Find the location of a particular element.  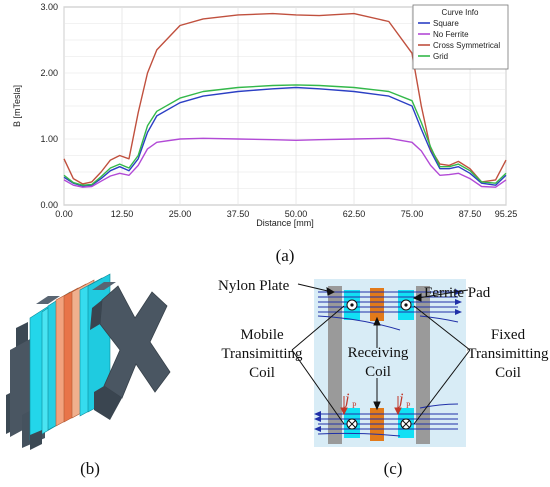

right-nylon-plate is located at coordinates (423, 365).